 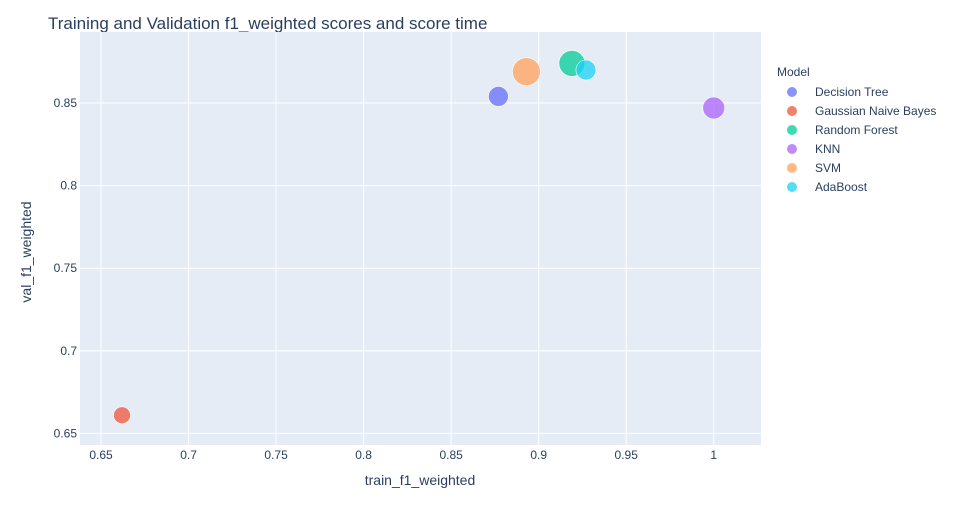 I want to click on x-axis-ticks: 0.65 0.7 0.75 0.8 0.85 0.9 0.95 1, so click(x=403, y=455).